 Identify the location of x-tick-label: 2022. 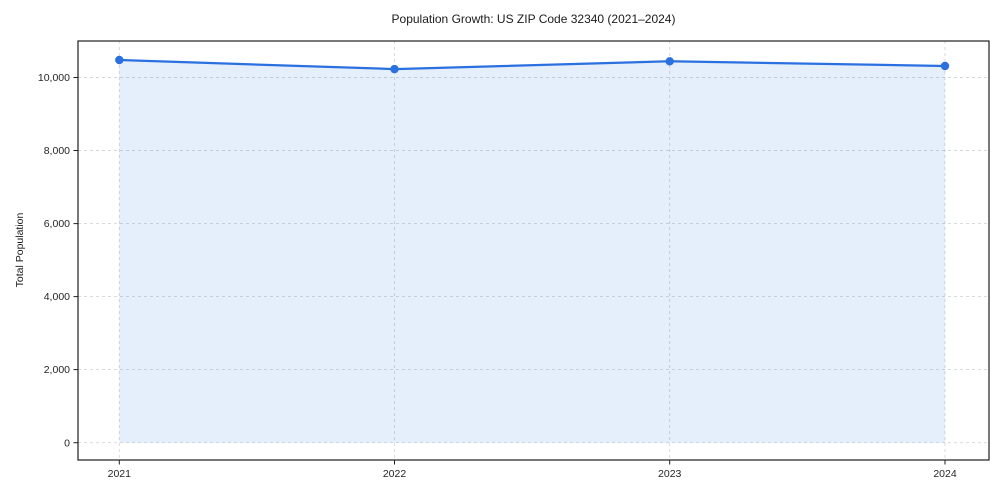
(395, 474).